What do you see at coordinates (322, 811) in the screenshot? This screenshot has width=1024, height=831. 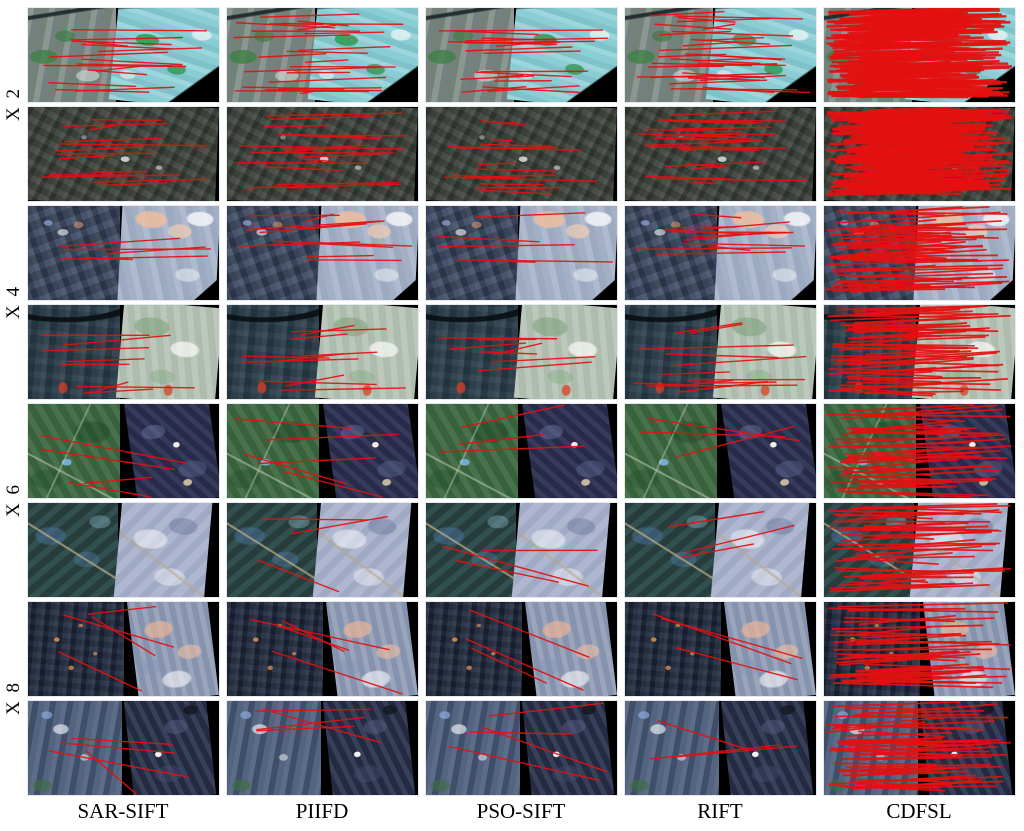 I see `method-label-piifd: PIIFD` at bounding box center [322, 811].